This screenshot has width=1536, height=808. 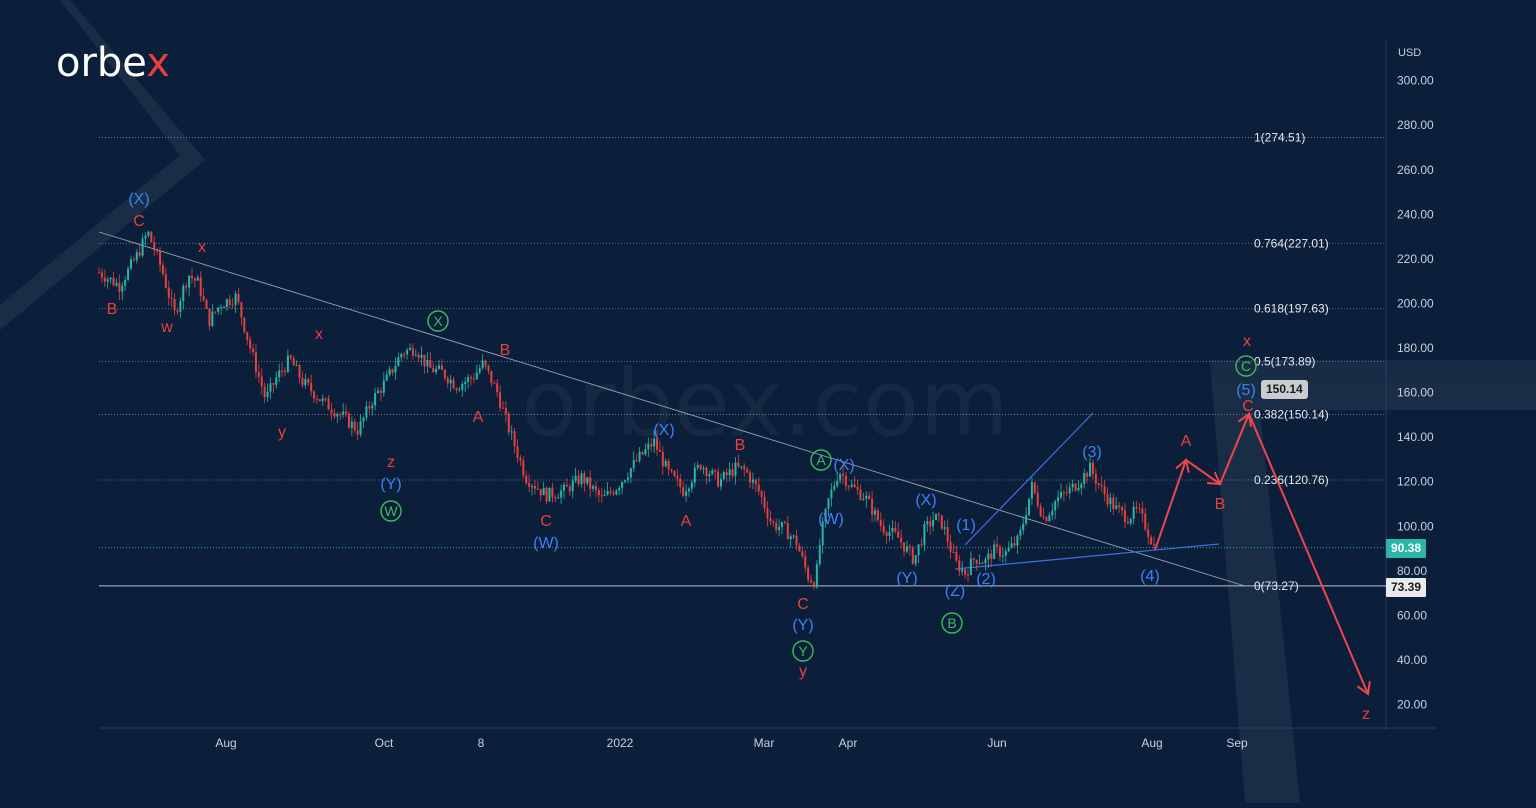 I want to click on wave-label: w, so click(x=166, y=327).